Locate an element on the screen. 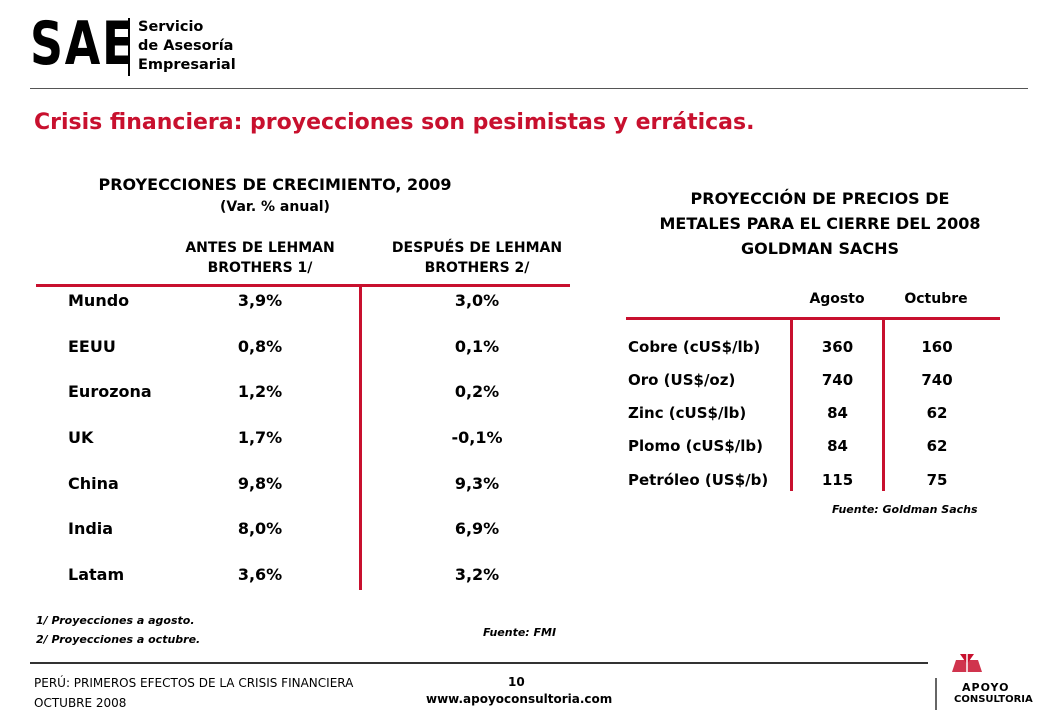 The image size is (1040, 720). table-row: Mundo 3,9% 3,0% is located at coordinates (520, 303).